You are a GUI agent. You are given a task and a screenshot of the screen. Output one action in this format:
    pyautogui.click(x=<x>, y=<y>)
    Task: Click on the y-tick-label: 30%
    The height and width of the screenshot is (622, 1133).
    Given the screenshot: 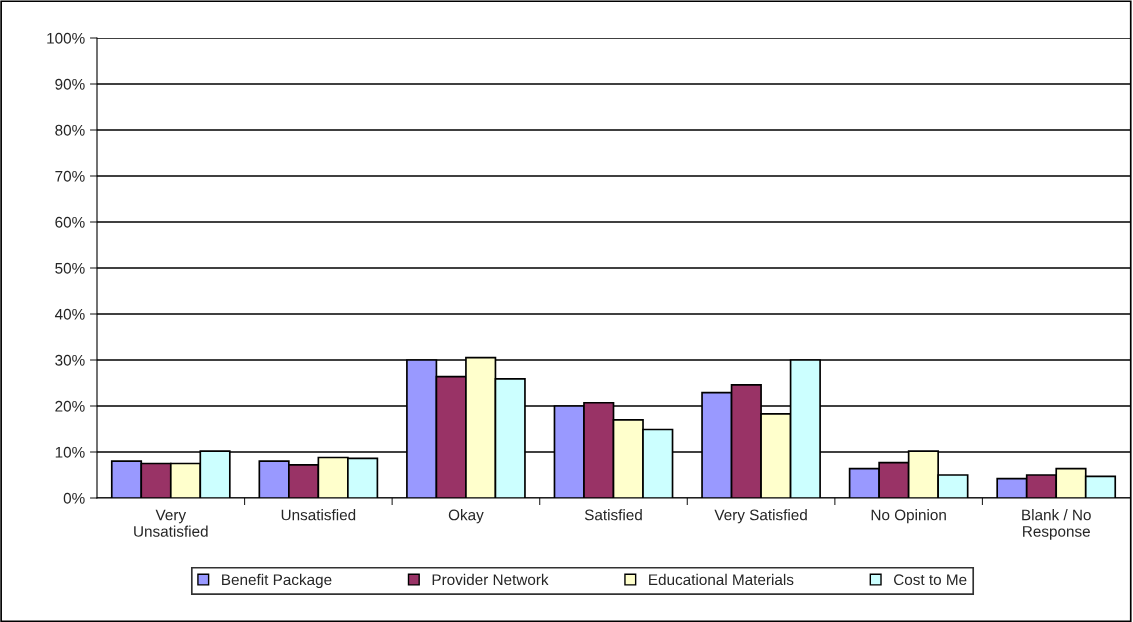 What is the action you would take?
    pyautogui.click(x=70, y=360)
    